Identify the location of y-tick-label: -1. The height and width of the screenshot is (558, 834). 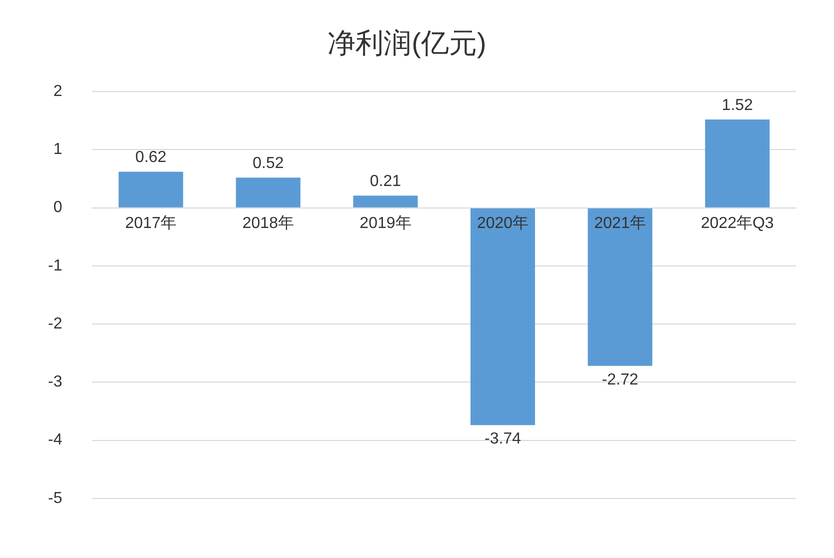
(55, 265).